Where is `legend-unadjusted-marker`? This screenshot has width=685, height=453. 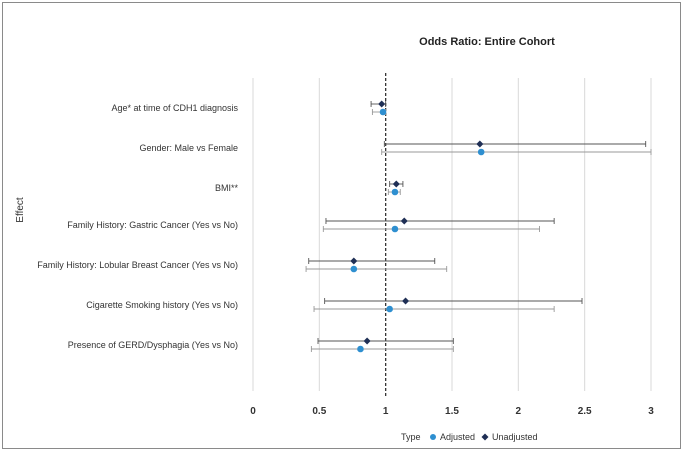 legend-unadjusted-marker is located at coordinates (485, 437).